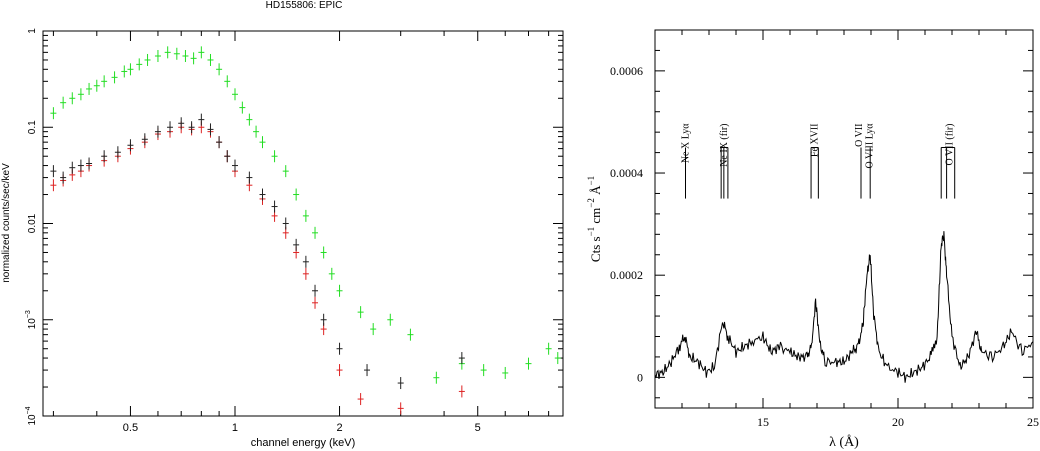  I want to click on y-label-part: Å, so click(595, 191).